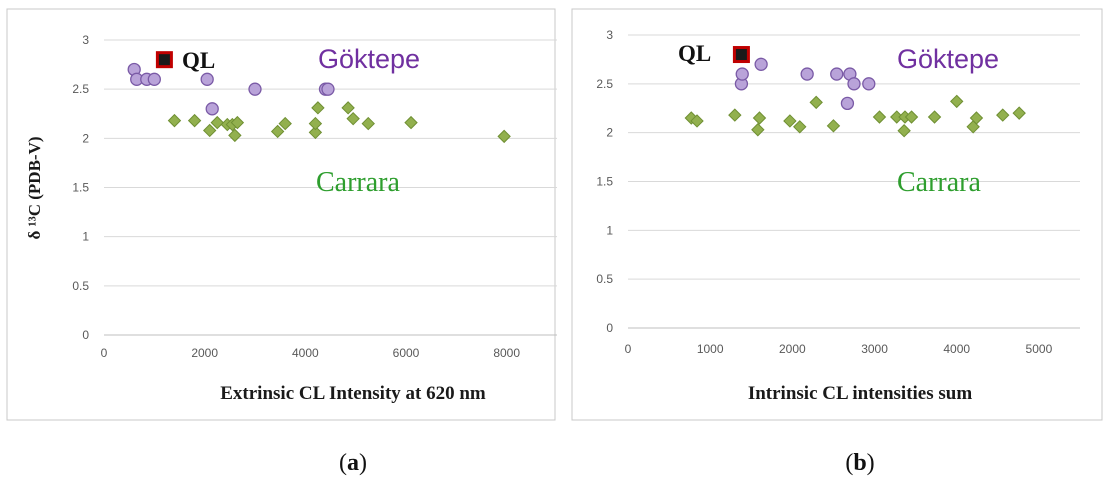 This screenshot has height=477, width=1110. Describe the element at coordinates (609, 35) in the screenshot. I see `panel-b-y-tick-label: 3` at that location.